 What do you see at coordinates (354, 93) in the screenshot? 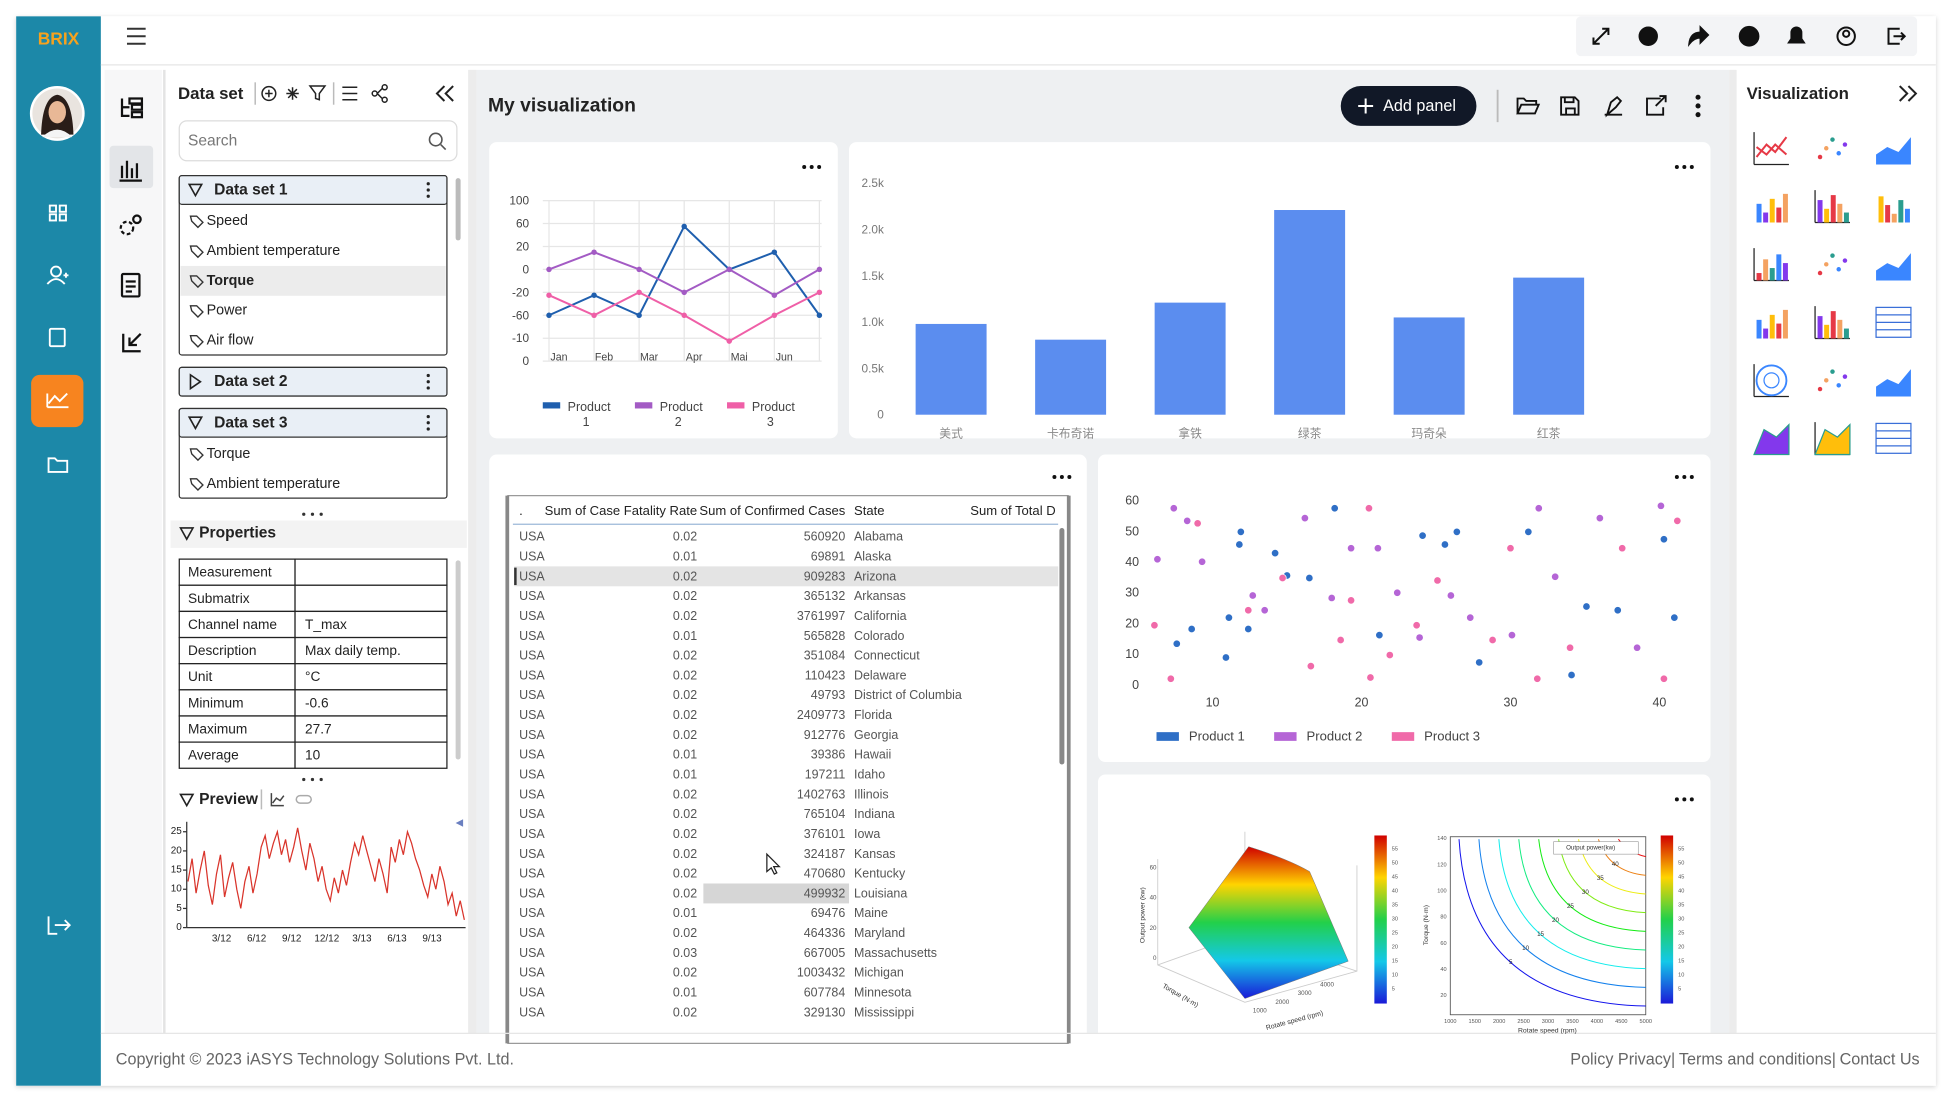
I see `dataset-actions` at bounding box center [354, 93].